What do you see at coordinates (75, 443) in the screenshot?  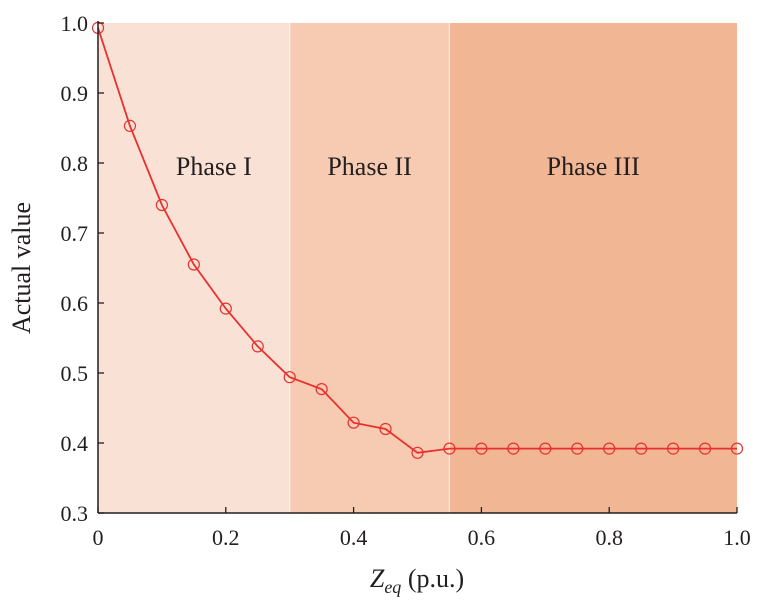 I see `y-tick-label: 0.4` at bounding box center [75, 443].